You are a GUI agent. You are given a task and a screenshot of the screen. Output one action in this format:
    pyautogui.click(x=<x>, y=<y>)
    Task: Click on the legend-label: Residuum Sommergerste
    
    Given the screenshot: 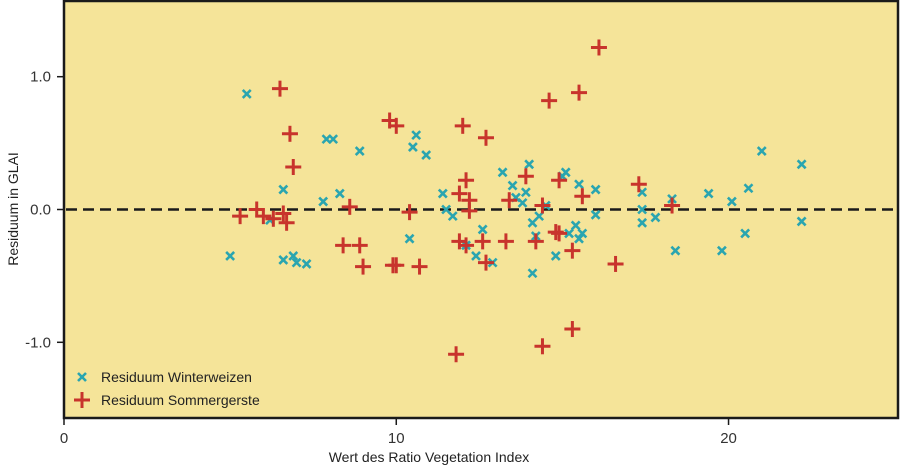 What is the action you would take?
    pyautogui.click(x=180, y=400)
    